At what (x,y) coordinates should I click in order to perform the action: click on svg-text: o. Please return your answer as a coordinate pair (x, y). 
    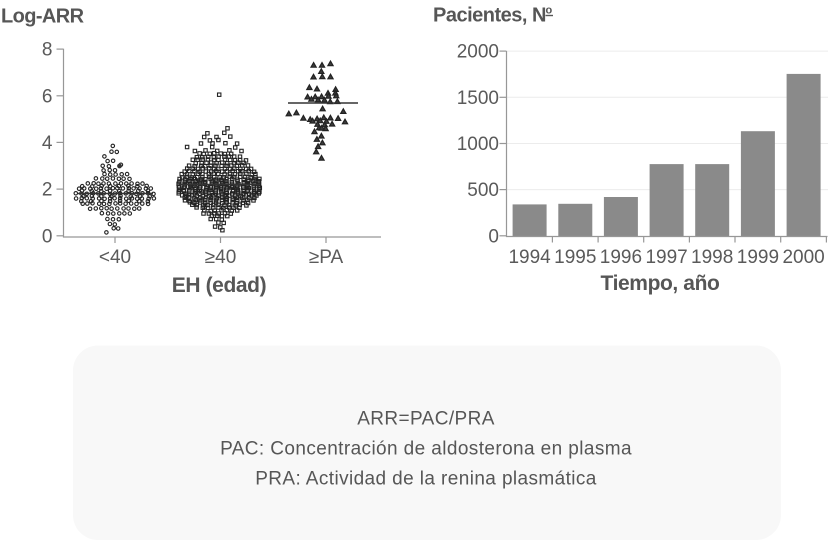
    Looking at the image, I should click on (549, 11).